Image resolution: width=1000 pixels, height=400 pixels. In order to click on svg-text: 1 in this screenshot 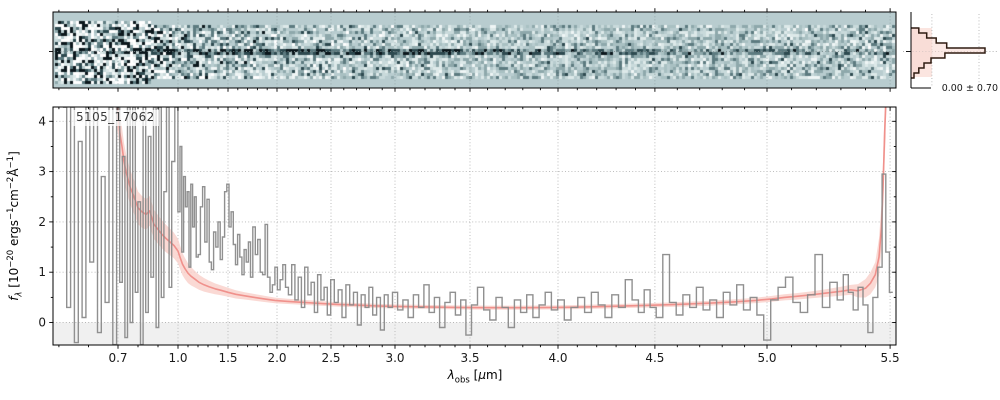, I will do `click(42, 272)`.